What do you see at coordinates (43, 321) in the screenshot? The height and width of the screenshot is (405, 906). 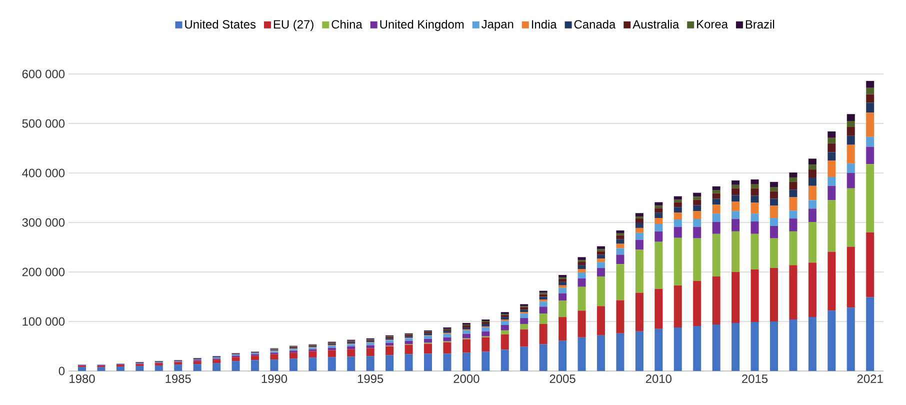 I see `y-tick-label: 100 000` at bounding box center [43, 321].